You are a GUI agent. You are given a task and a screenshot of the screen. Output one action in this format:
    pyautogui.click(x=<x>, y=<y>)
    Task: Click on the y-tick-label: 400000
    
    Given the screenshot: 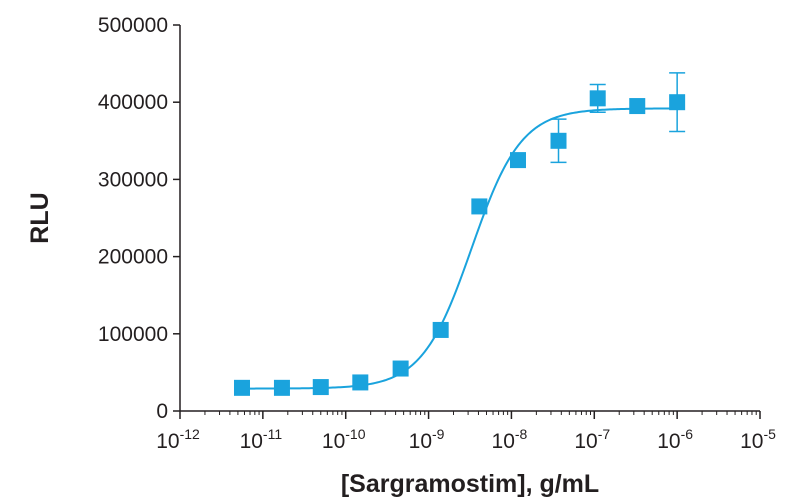 What is the action you would take?
    pyautogui.click(x=133, y=102)
    